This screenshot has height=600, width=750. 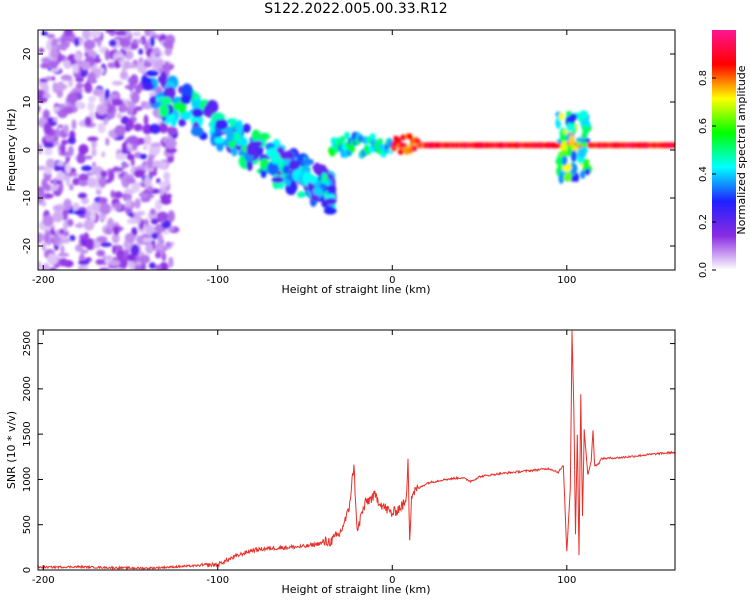 I want to click on colorbar-tick-label: 0.4, so click(x=703, y=174).